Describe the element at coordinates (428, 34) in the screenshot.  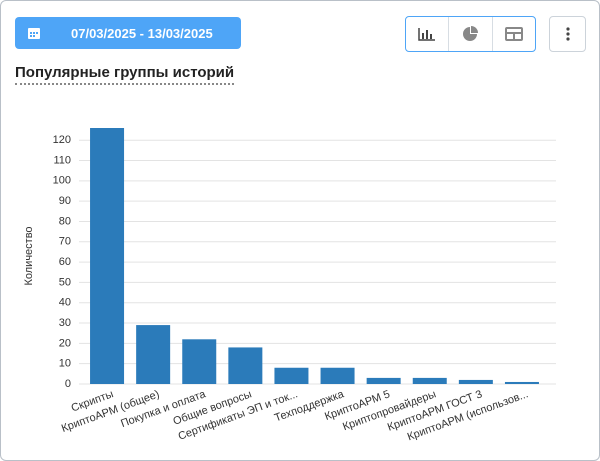
I see `bar-view-button` at that location.